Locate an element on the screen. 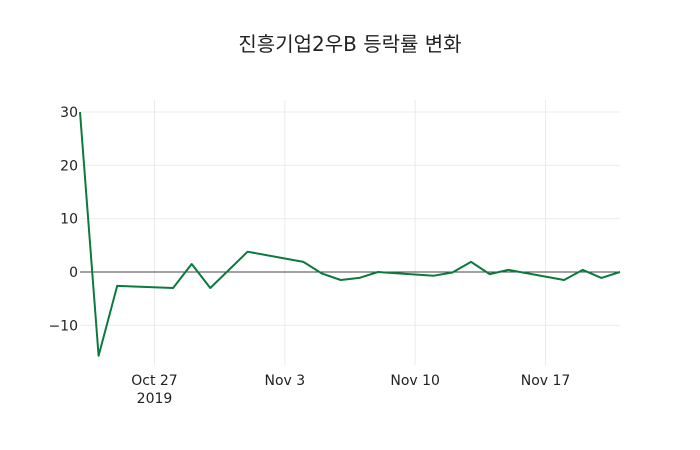  x-tick-label: Nov 10 is located at coordinates (415, 381).